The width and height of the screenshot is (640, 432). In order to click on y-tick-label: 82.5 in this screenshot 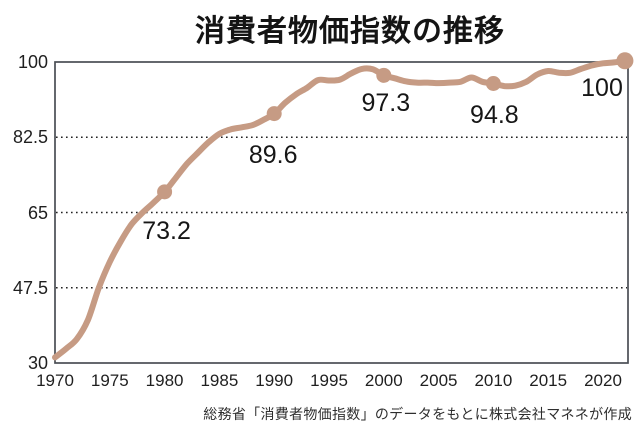, I will do `click(30, 137)`.